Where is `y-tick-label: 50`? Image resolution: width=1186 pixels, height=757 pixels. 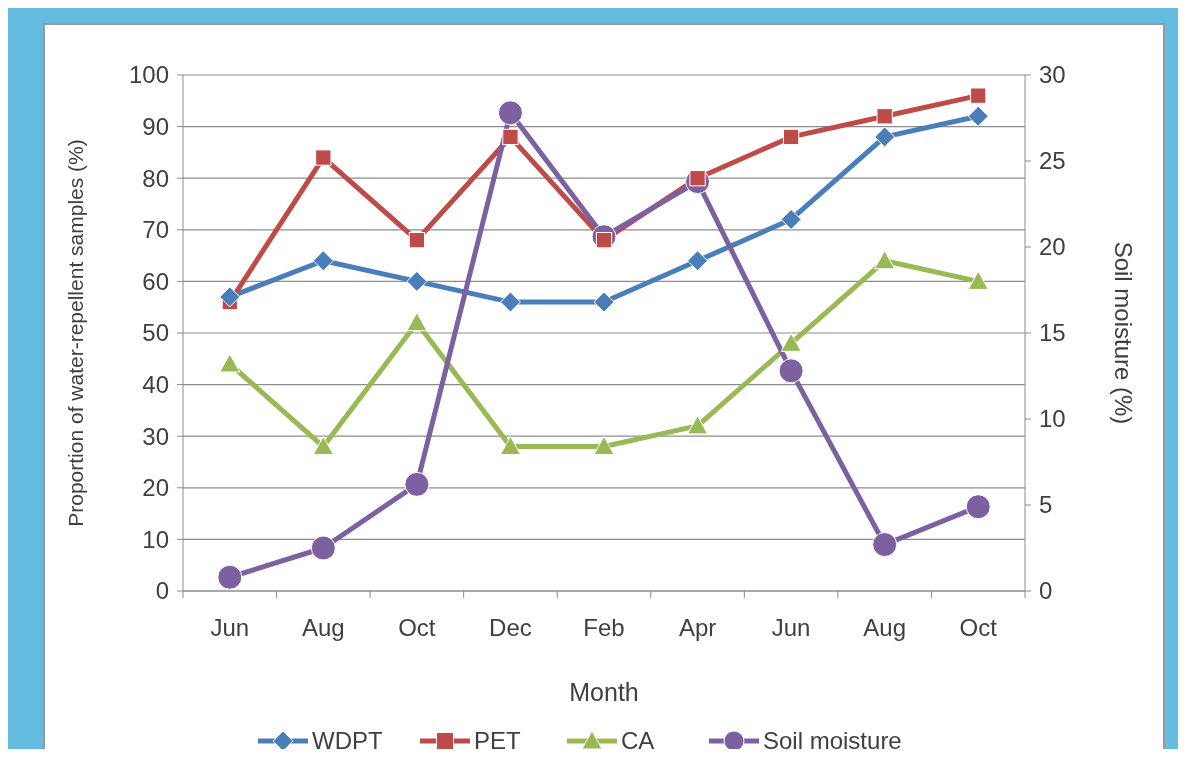
y-tick-label: 50 is located at coordinates (155, 333).